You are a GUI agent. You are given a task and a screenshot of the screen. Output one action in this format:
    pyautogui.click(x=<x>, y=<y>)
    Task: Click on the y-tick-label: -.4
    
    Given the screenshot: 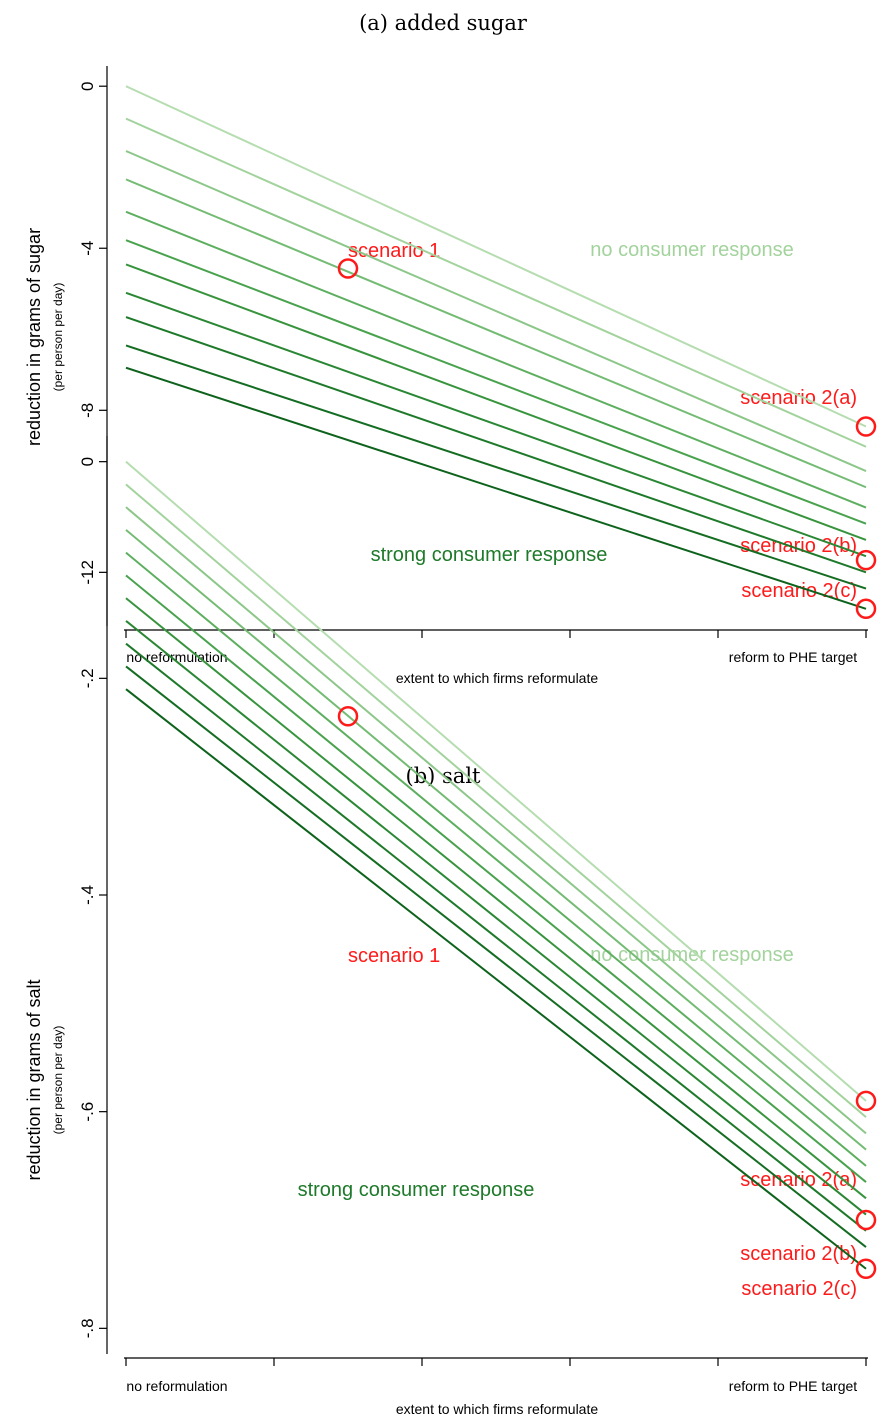 What is the action you would take?
    pyautogui.click(x=87, y=895)
    